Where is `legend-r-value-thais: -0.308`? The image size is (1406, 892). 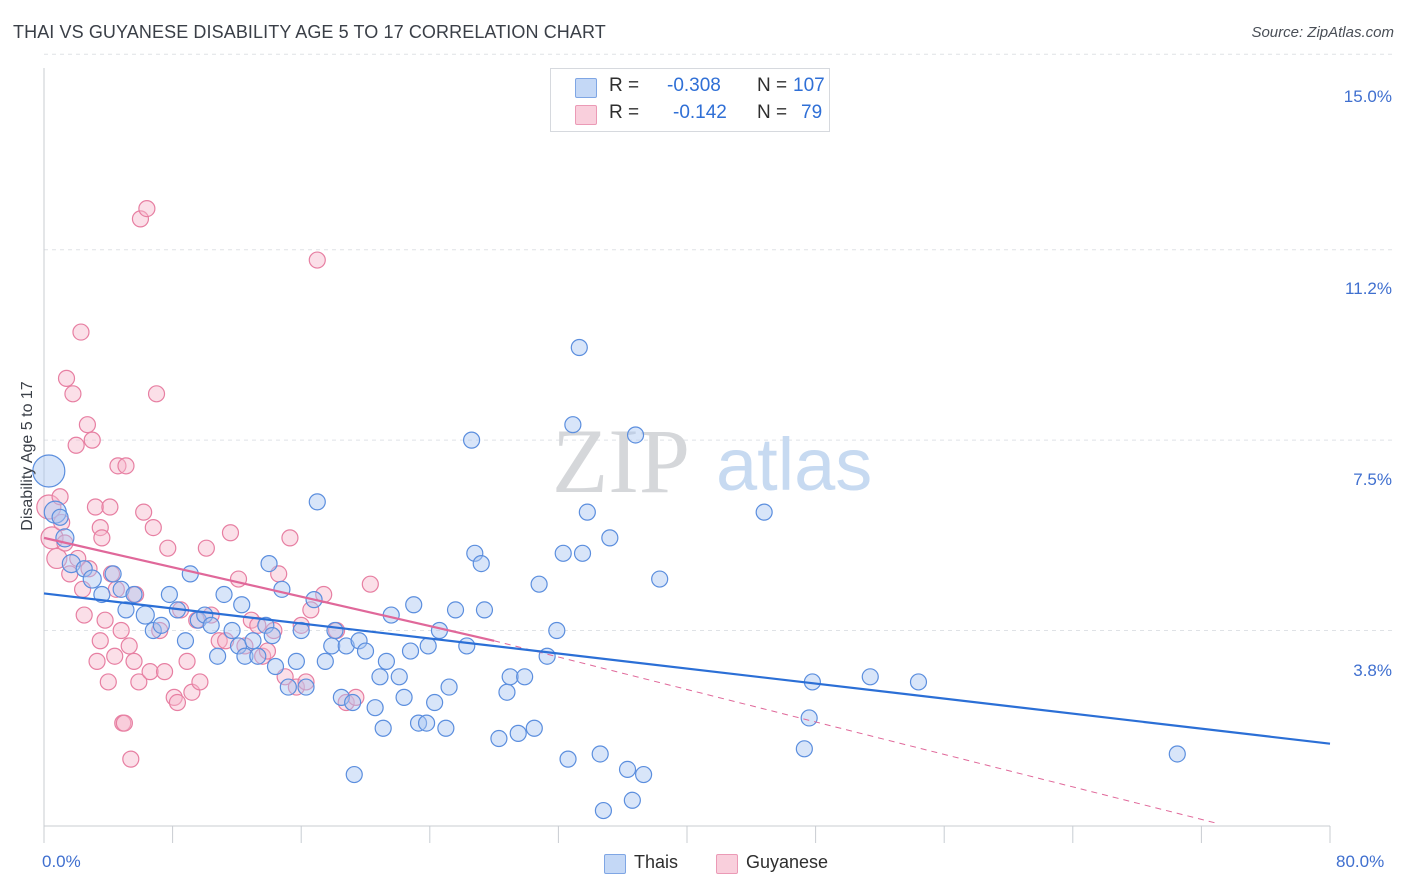 legend-r-value-thais: -0.308 is located at coordinates (694, 85).